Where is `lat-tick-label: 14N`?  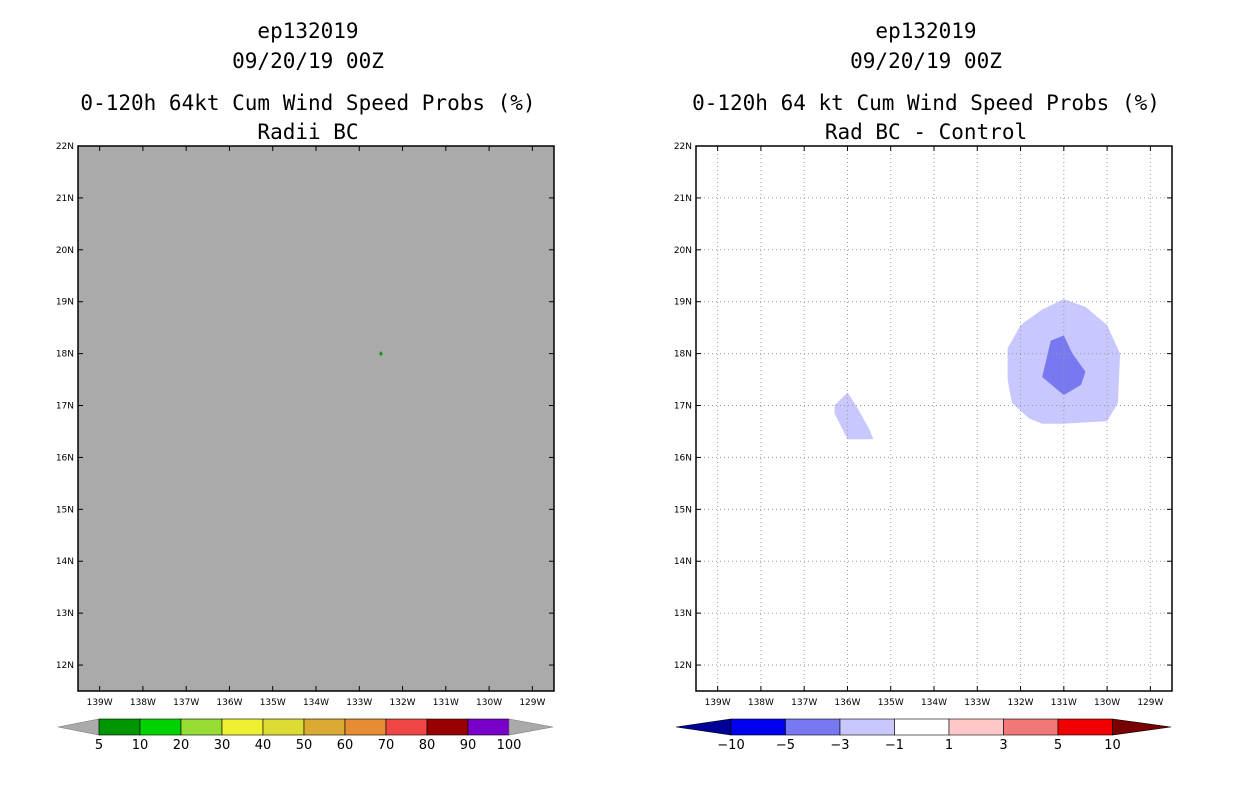
lat-tick-label: 14N is located at coordinates (65, 562).